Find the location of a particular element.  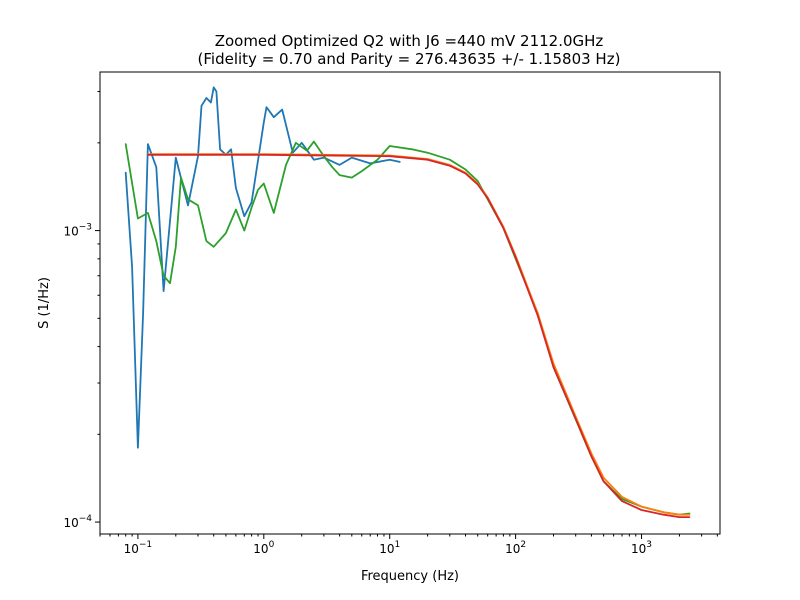

x-tick-label: 10⁰ is located at coordinates (263, 548).